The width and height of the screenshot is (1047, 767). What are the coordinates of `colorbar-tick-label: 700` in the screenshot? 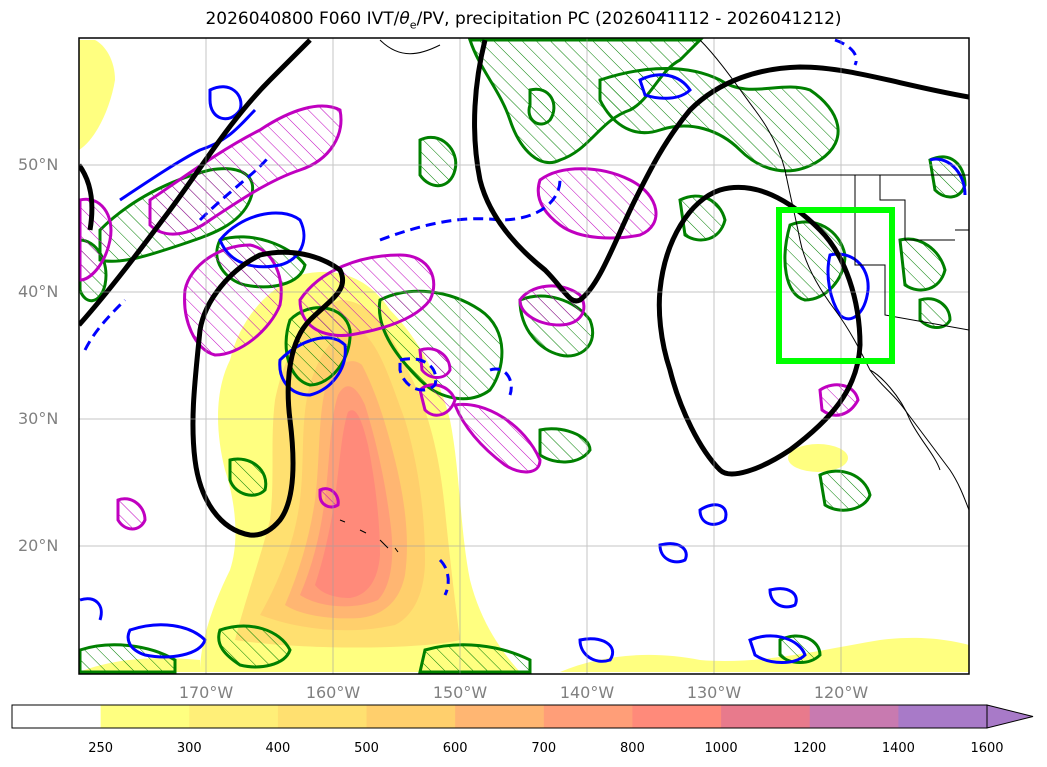 It's located at (544, 748).